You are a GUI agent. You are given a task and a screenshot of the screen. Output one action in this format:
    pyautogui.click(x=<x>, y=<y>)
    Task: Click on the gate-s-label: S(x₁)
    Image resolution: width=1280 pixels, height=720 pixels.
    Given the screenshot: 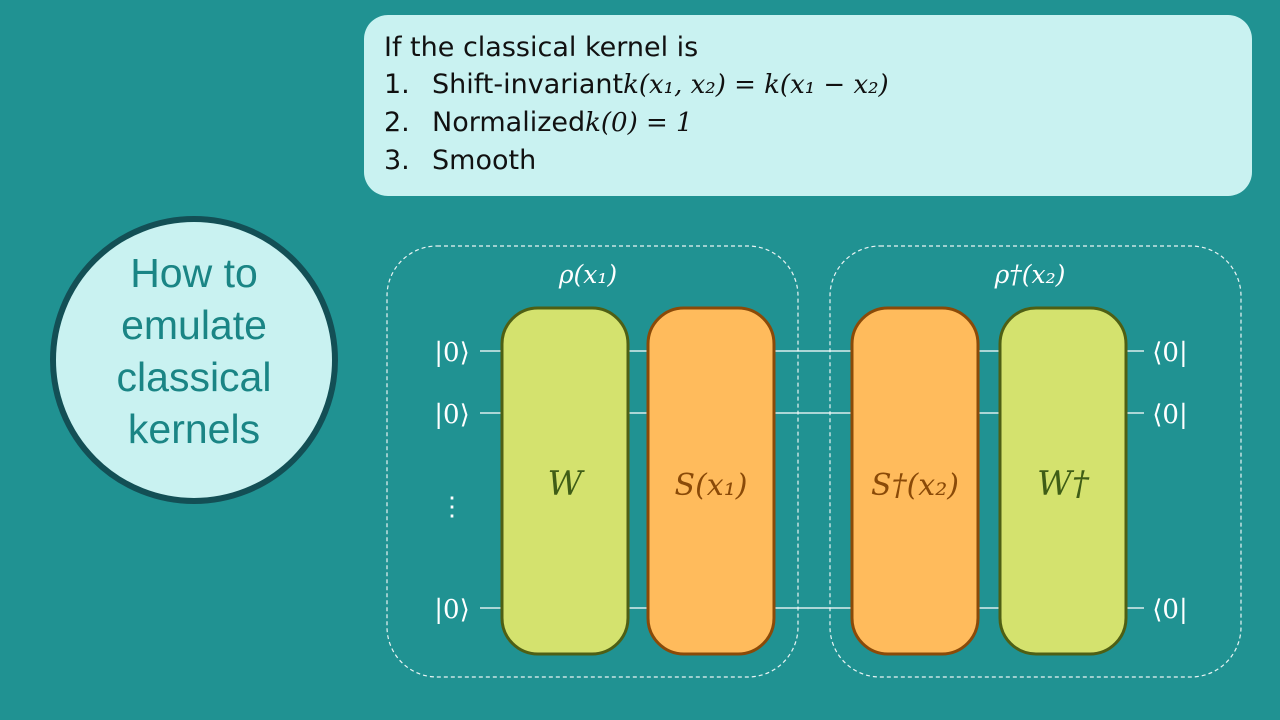 What is the action you would take?
    pyautogui.click(x=711, y=485)
    